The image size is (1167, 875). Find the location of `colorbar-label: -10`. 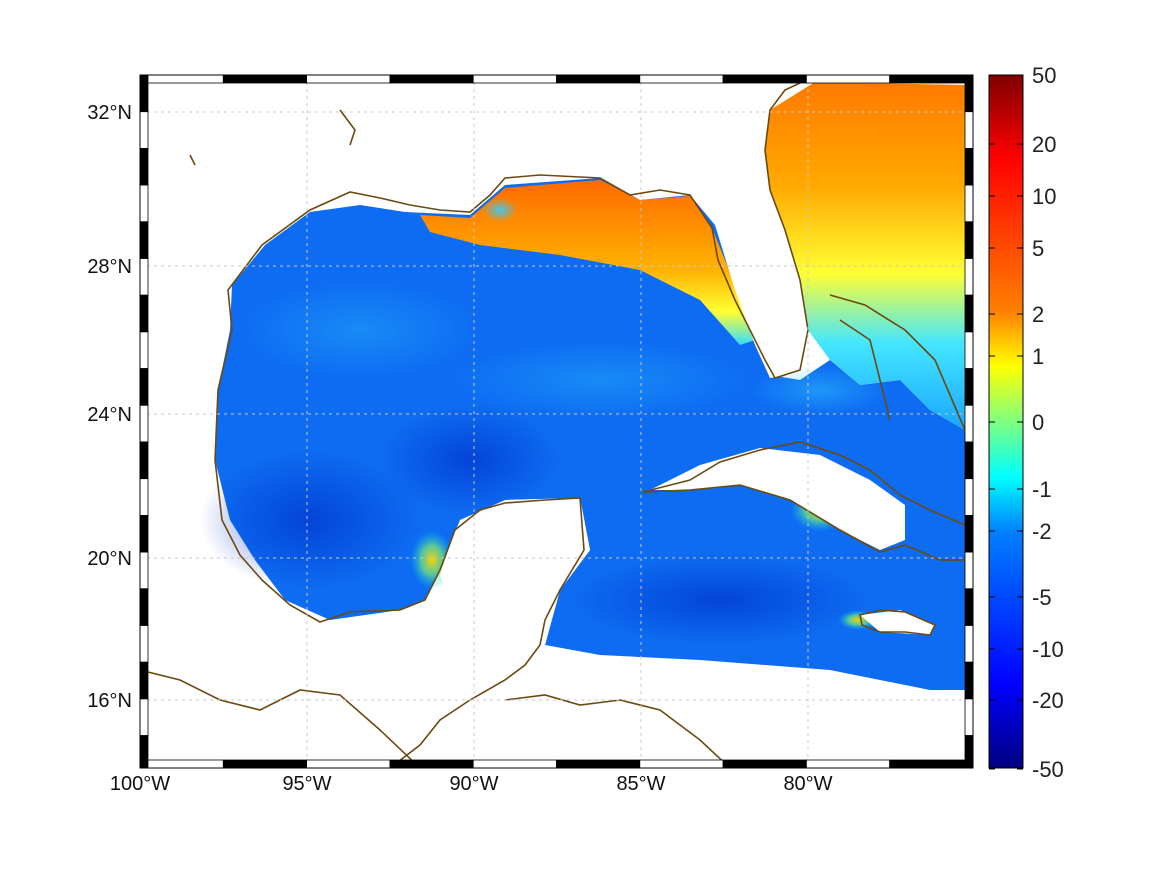

colorbar-label: -10 is located at coordinates (1048, 649).